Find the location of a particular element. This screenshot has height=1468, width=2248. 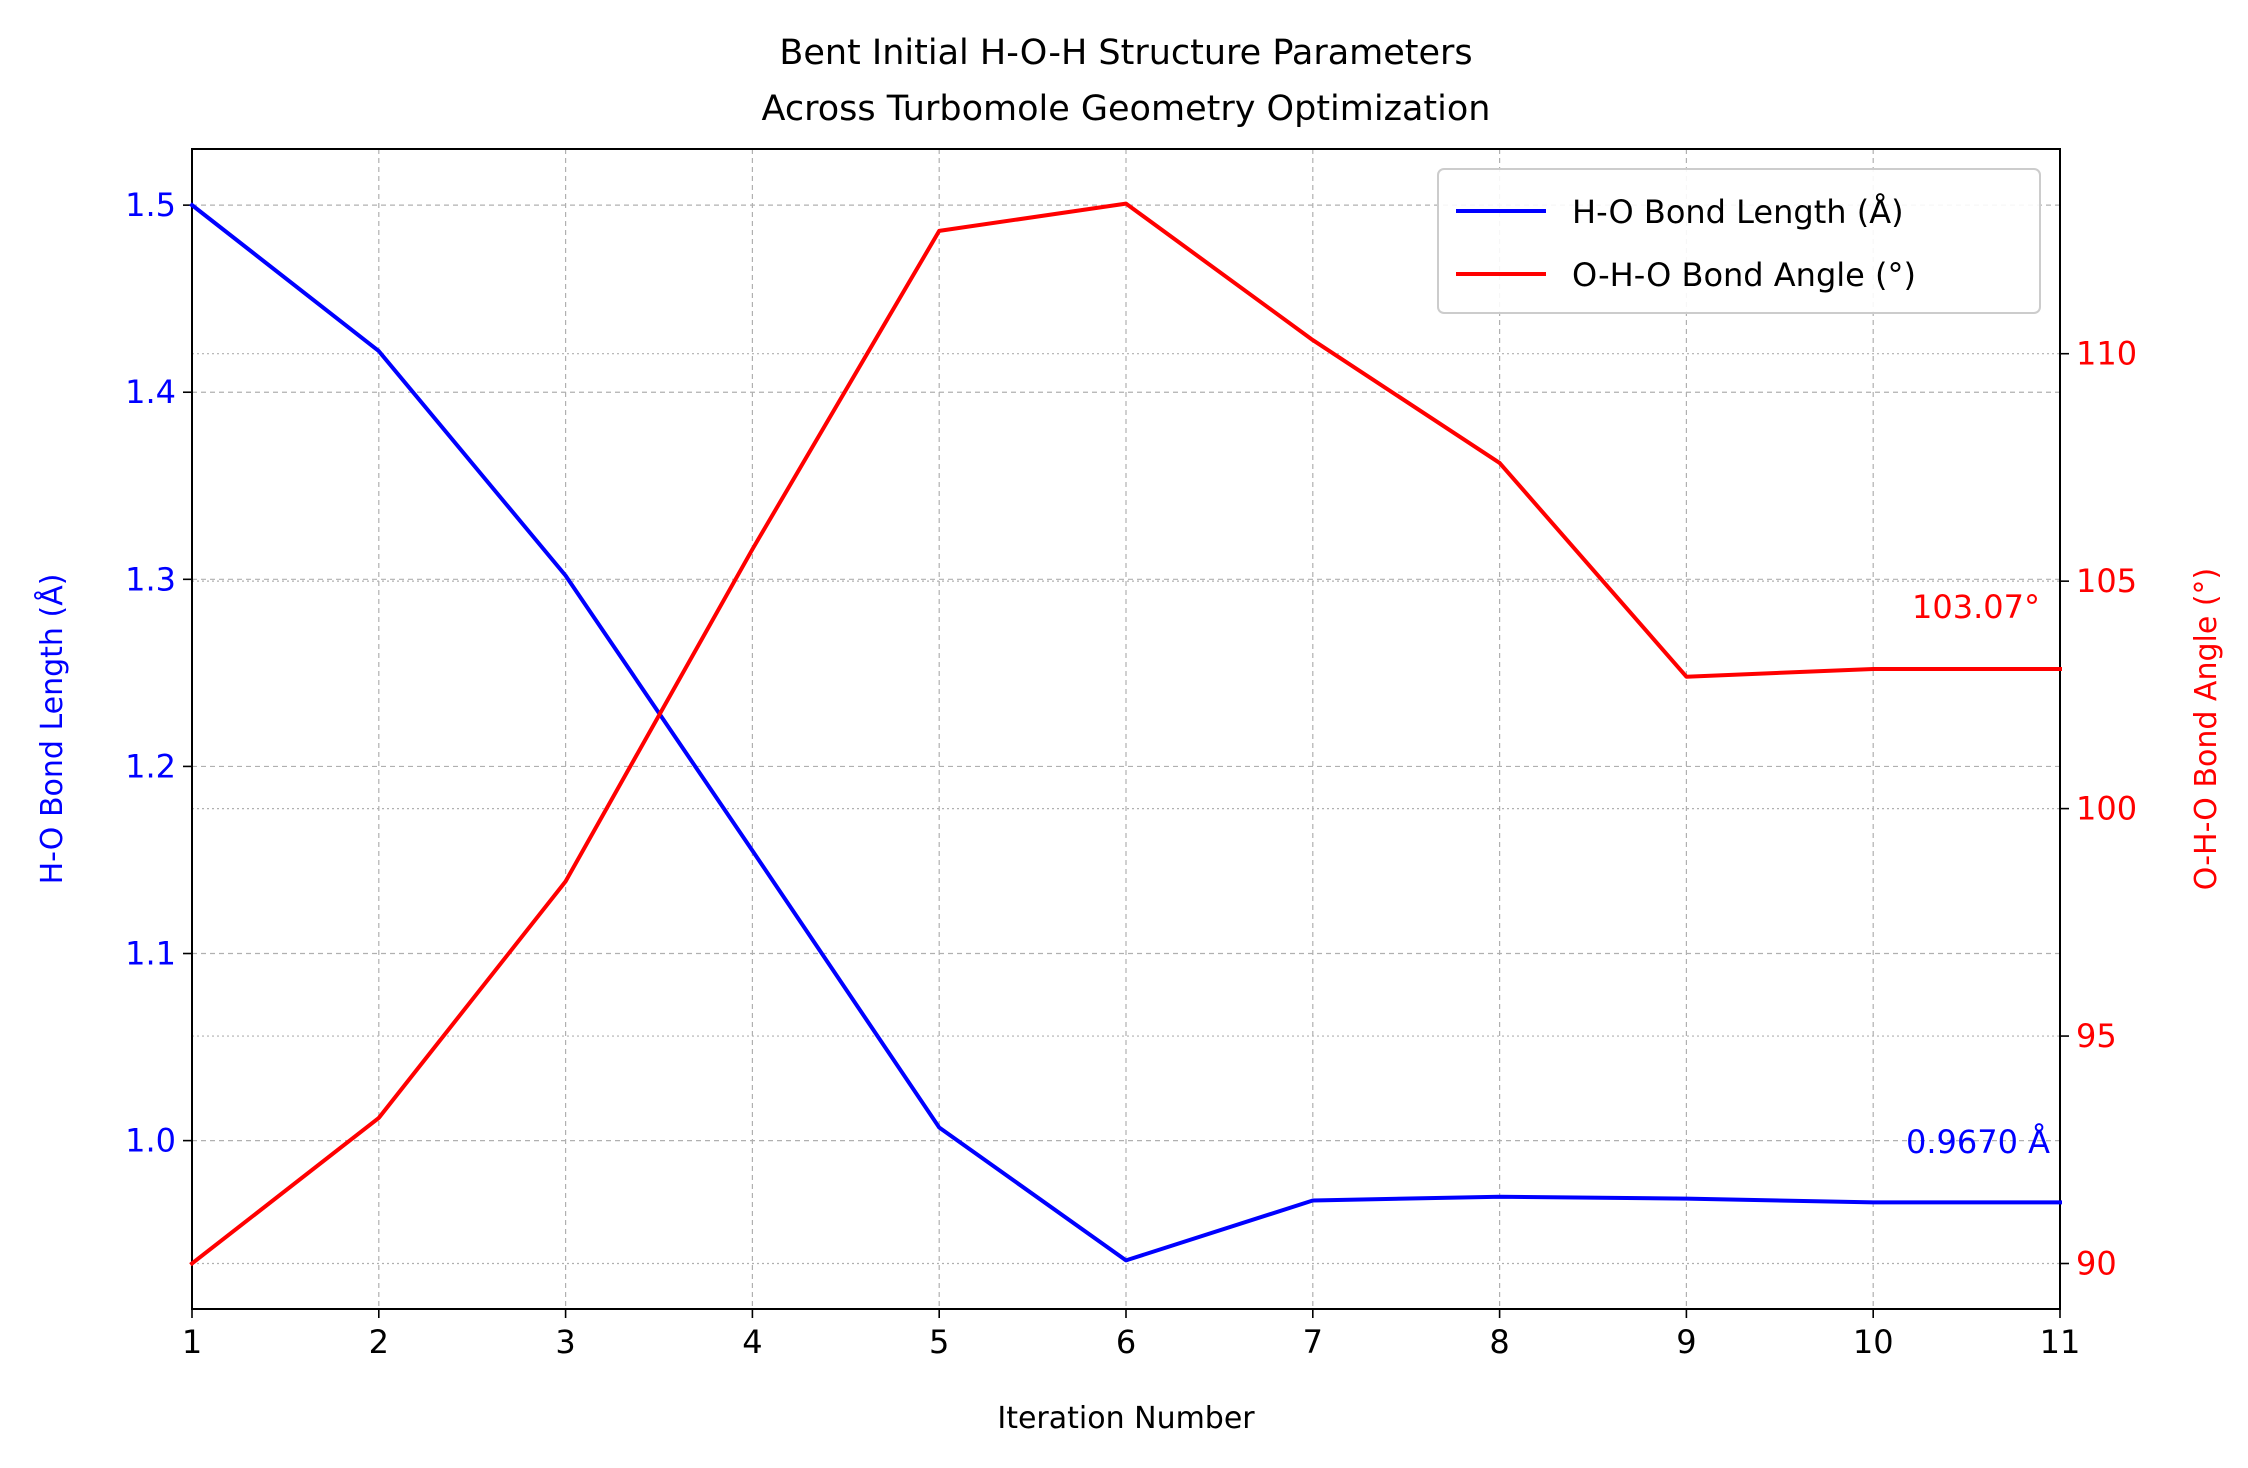

x-tick-label: 11 is located at coordinates (2060, 1342).